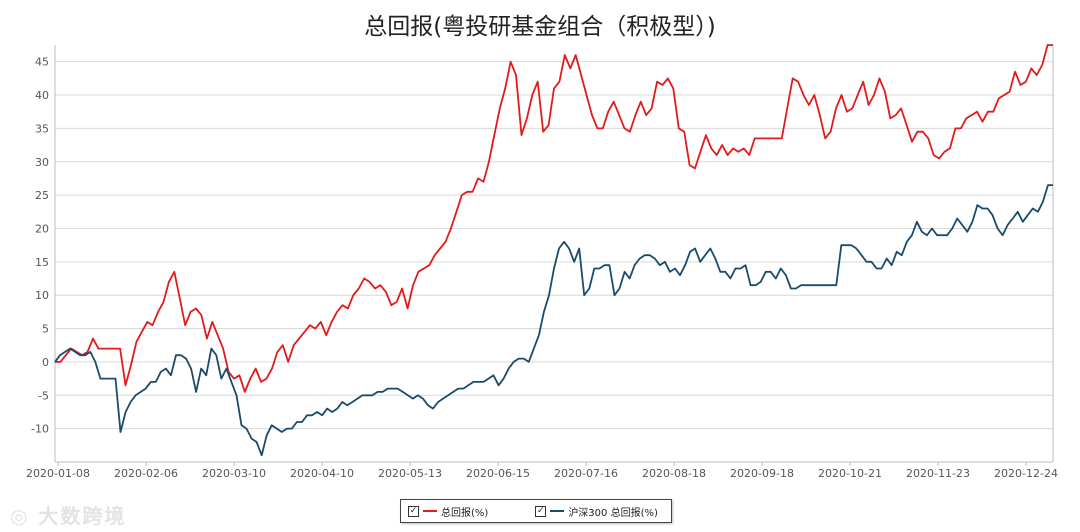  I want to click on x-tick-label: 2020-03-10, so click(234, 473).